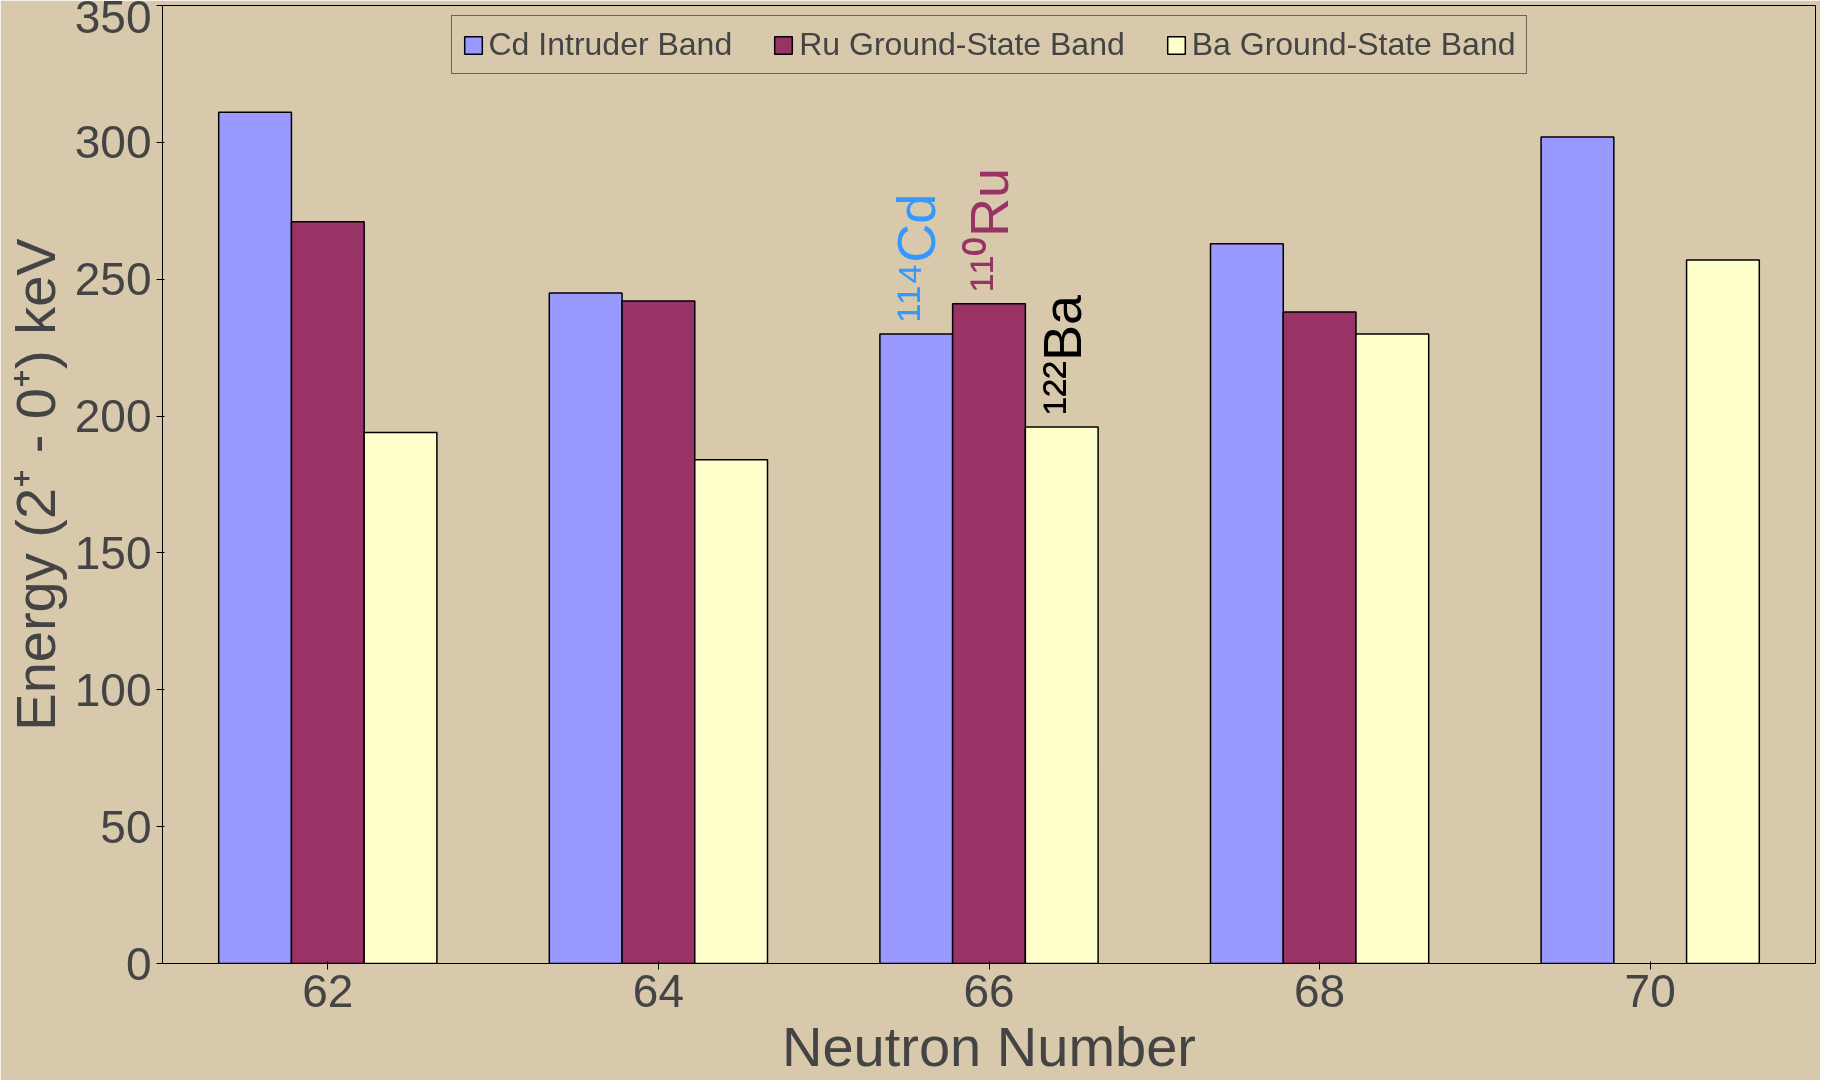 Image resolution: width=1837 pixels, height=1091 pixels. Describe the element at coordinates (989, 990) in the screenshot. I see `x-tick-label: 66` at that location.